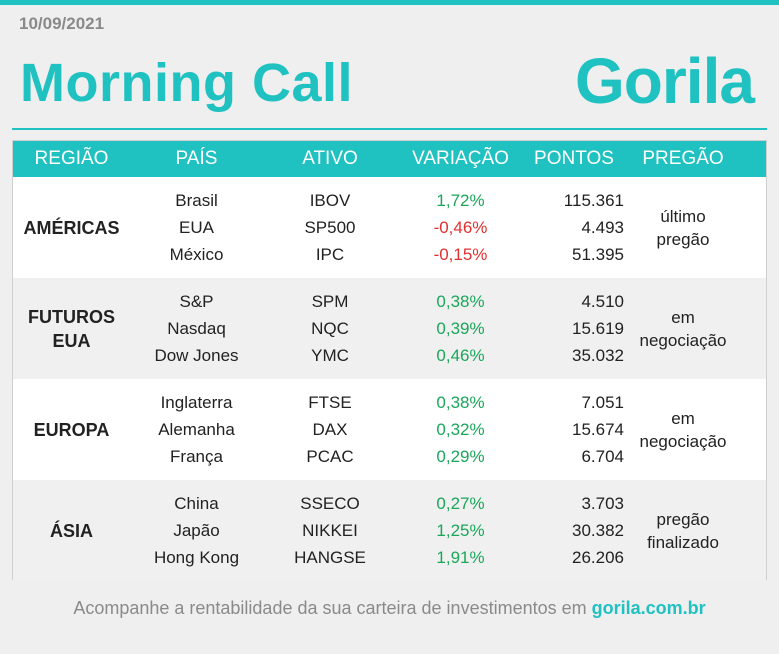  Describe the element at coordinates (460, 158) in the screenshot. I see `header-variacao: VARIAÇÃO` at that location.